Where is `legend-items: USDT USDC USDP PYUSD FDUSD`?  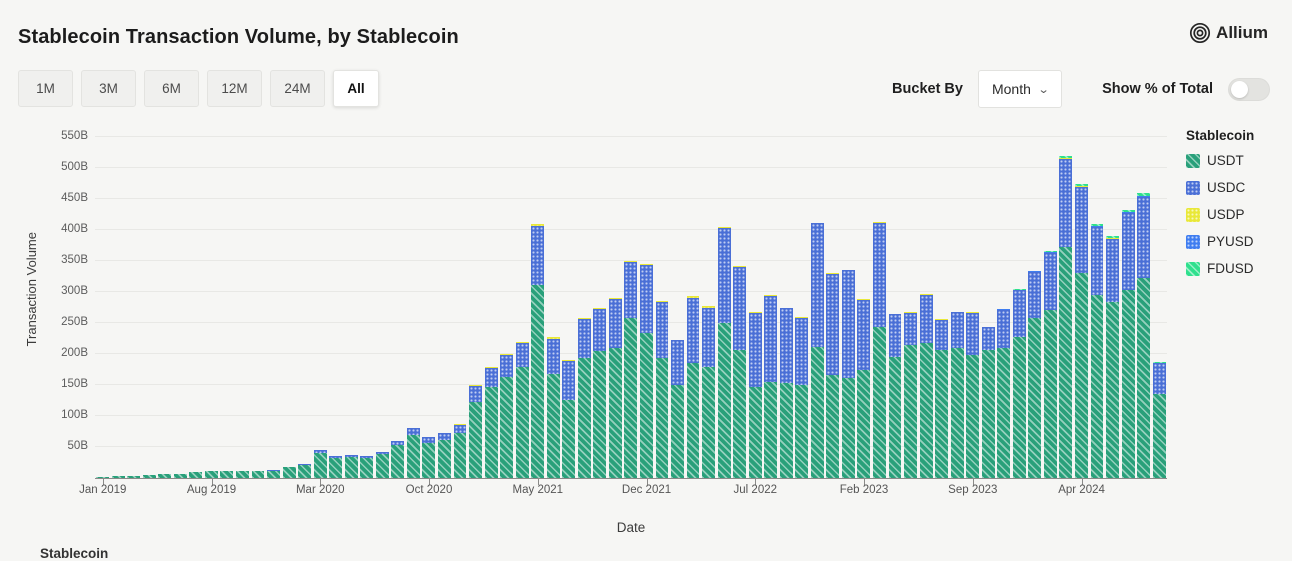 legend-items: USDT USDC USDP PYUSD FDUSD is located at coordinates (1220, 214).